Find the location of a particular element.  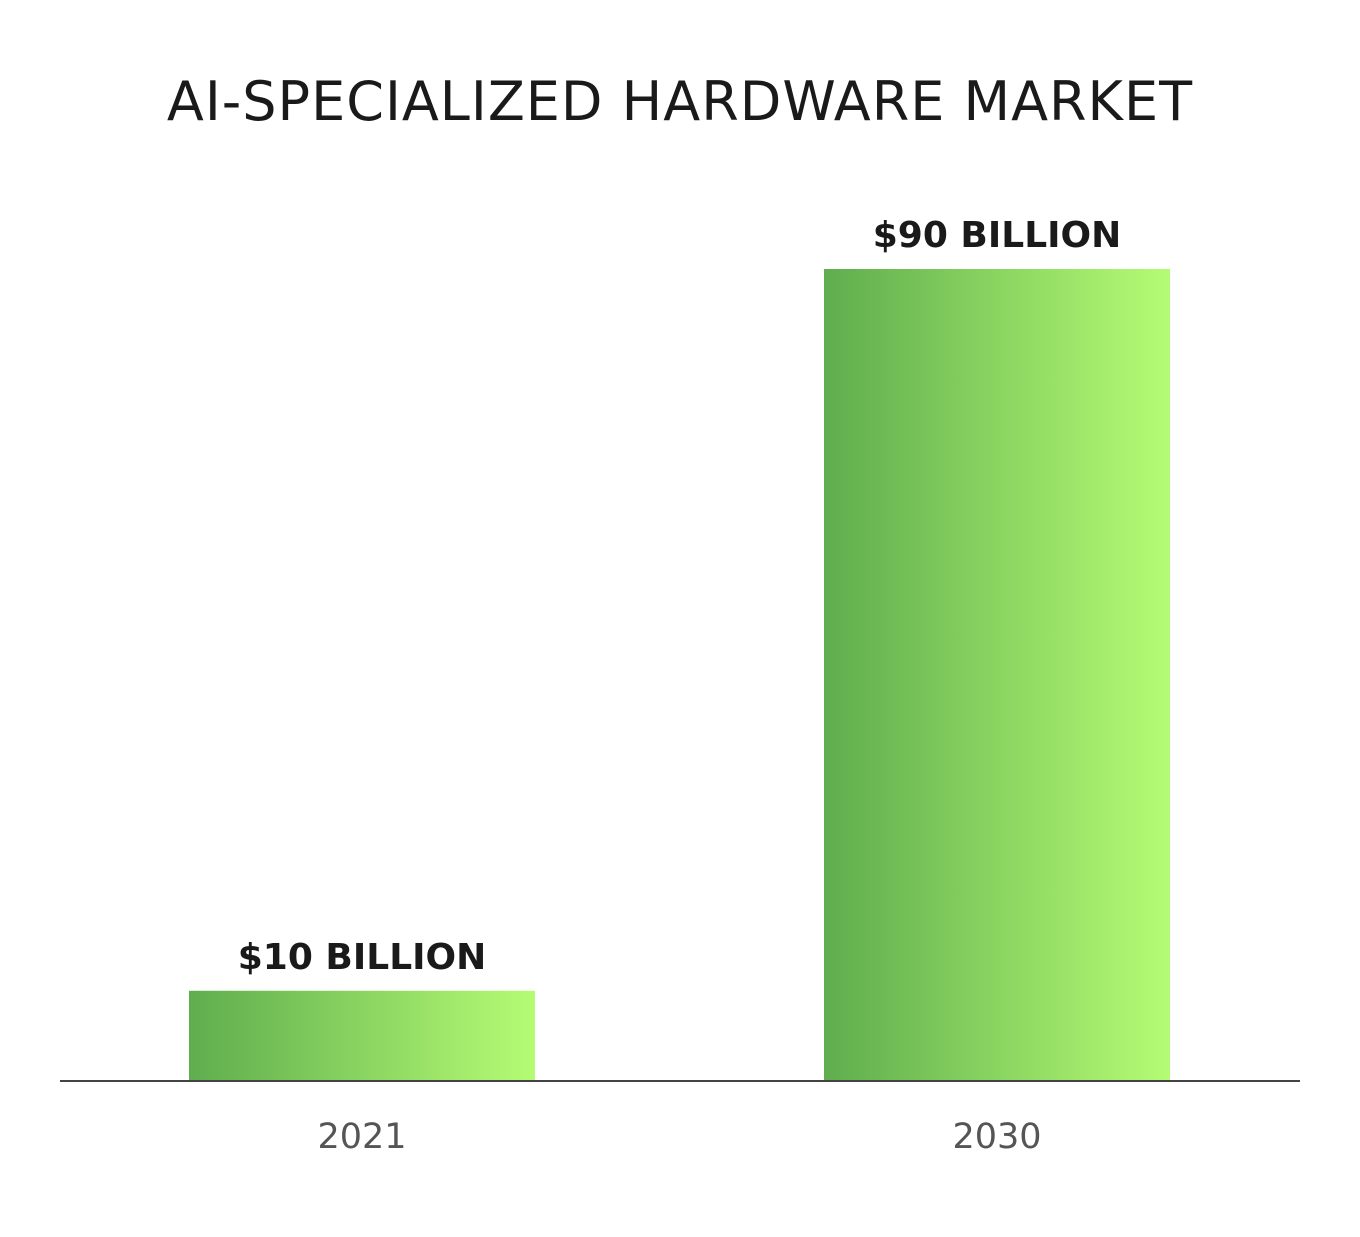

data-label-2030: $90 BILLION is located at coordinates (997, 235).